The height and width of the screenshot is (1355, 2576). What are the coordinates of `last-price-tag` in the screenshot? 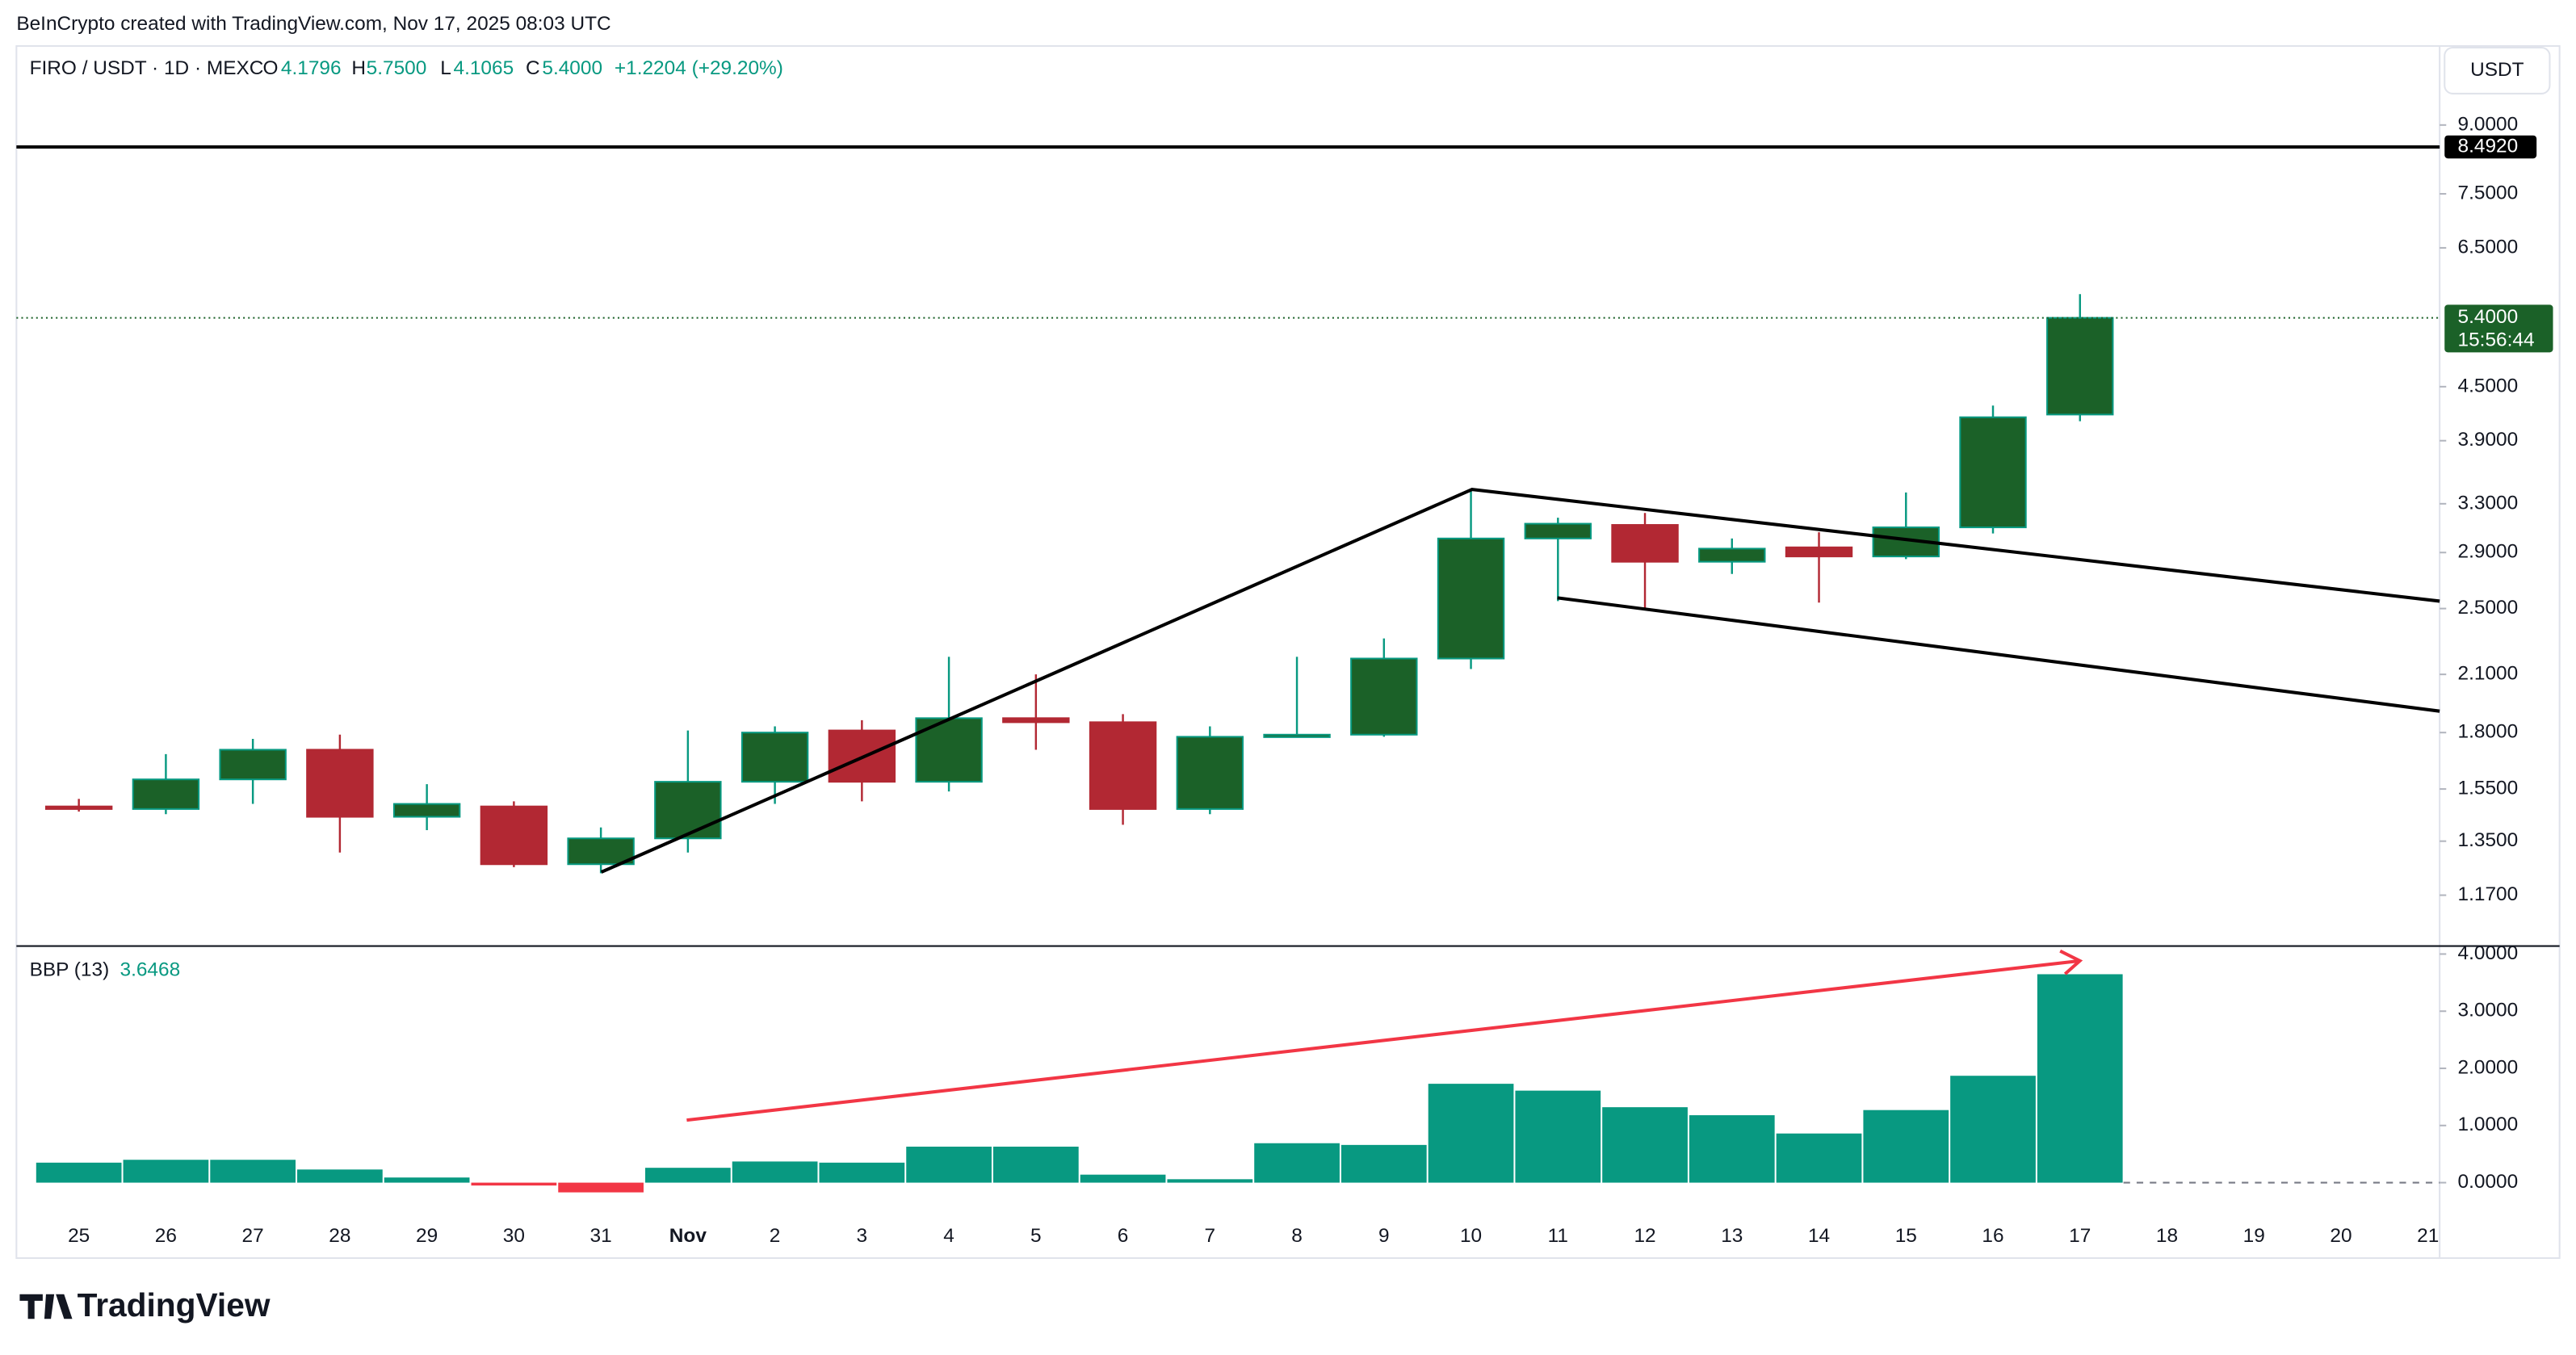 It's located at (2498, 328).